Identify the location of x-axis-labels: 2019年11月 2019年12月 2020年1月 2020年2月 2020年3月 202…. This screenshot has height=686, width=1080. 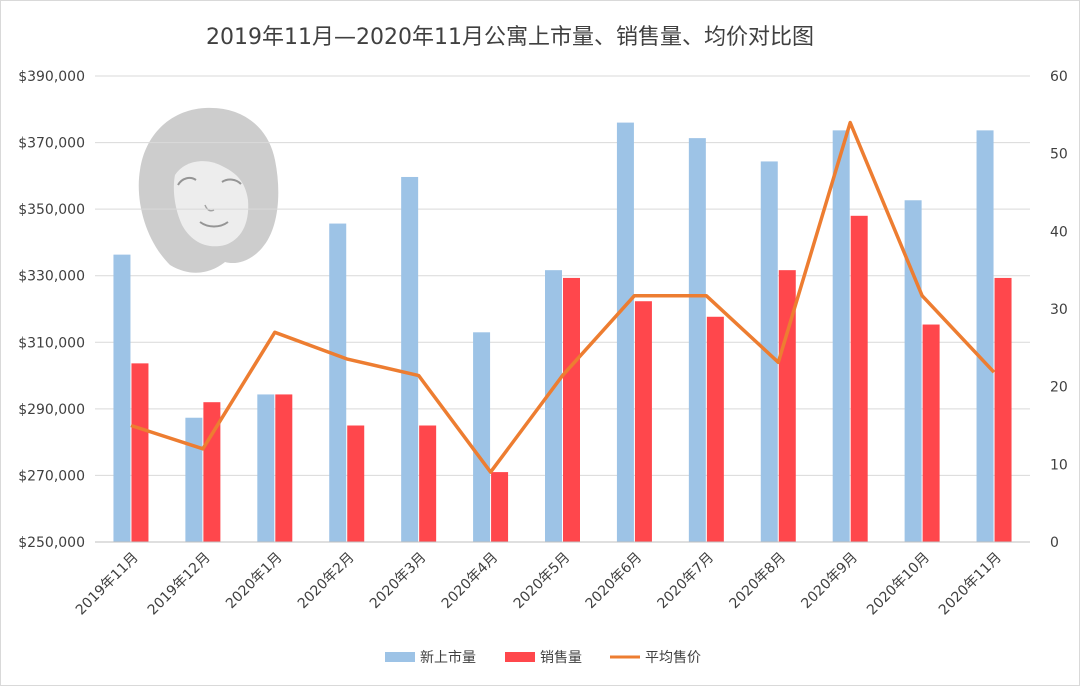
(539, 584).